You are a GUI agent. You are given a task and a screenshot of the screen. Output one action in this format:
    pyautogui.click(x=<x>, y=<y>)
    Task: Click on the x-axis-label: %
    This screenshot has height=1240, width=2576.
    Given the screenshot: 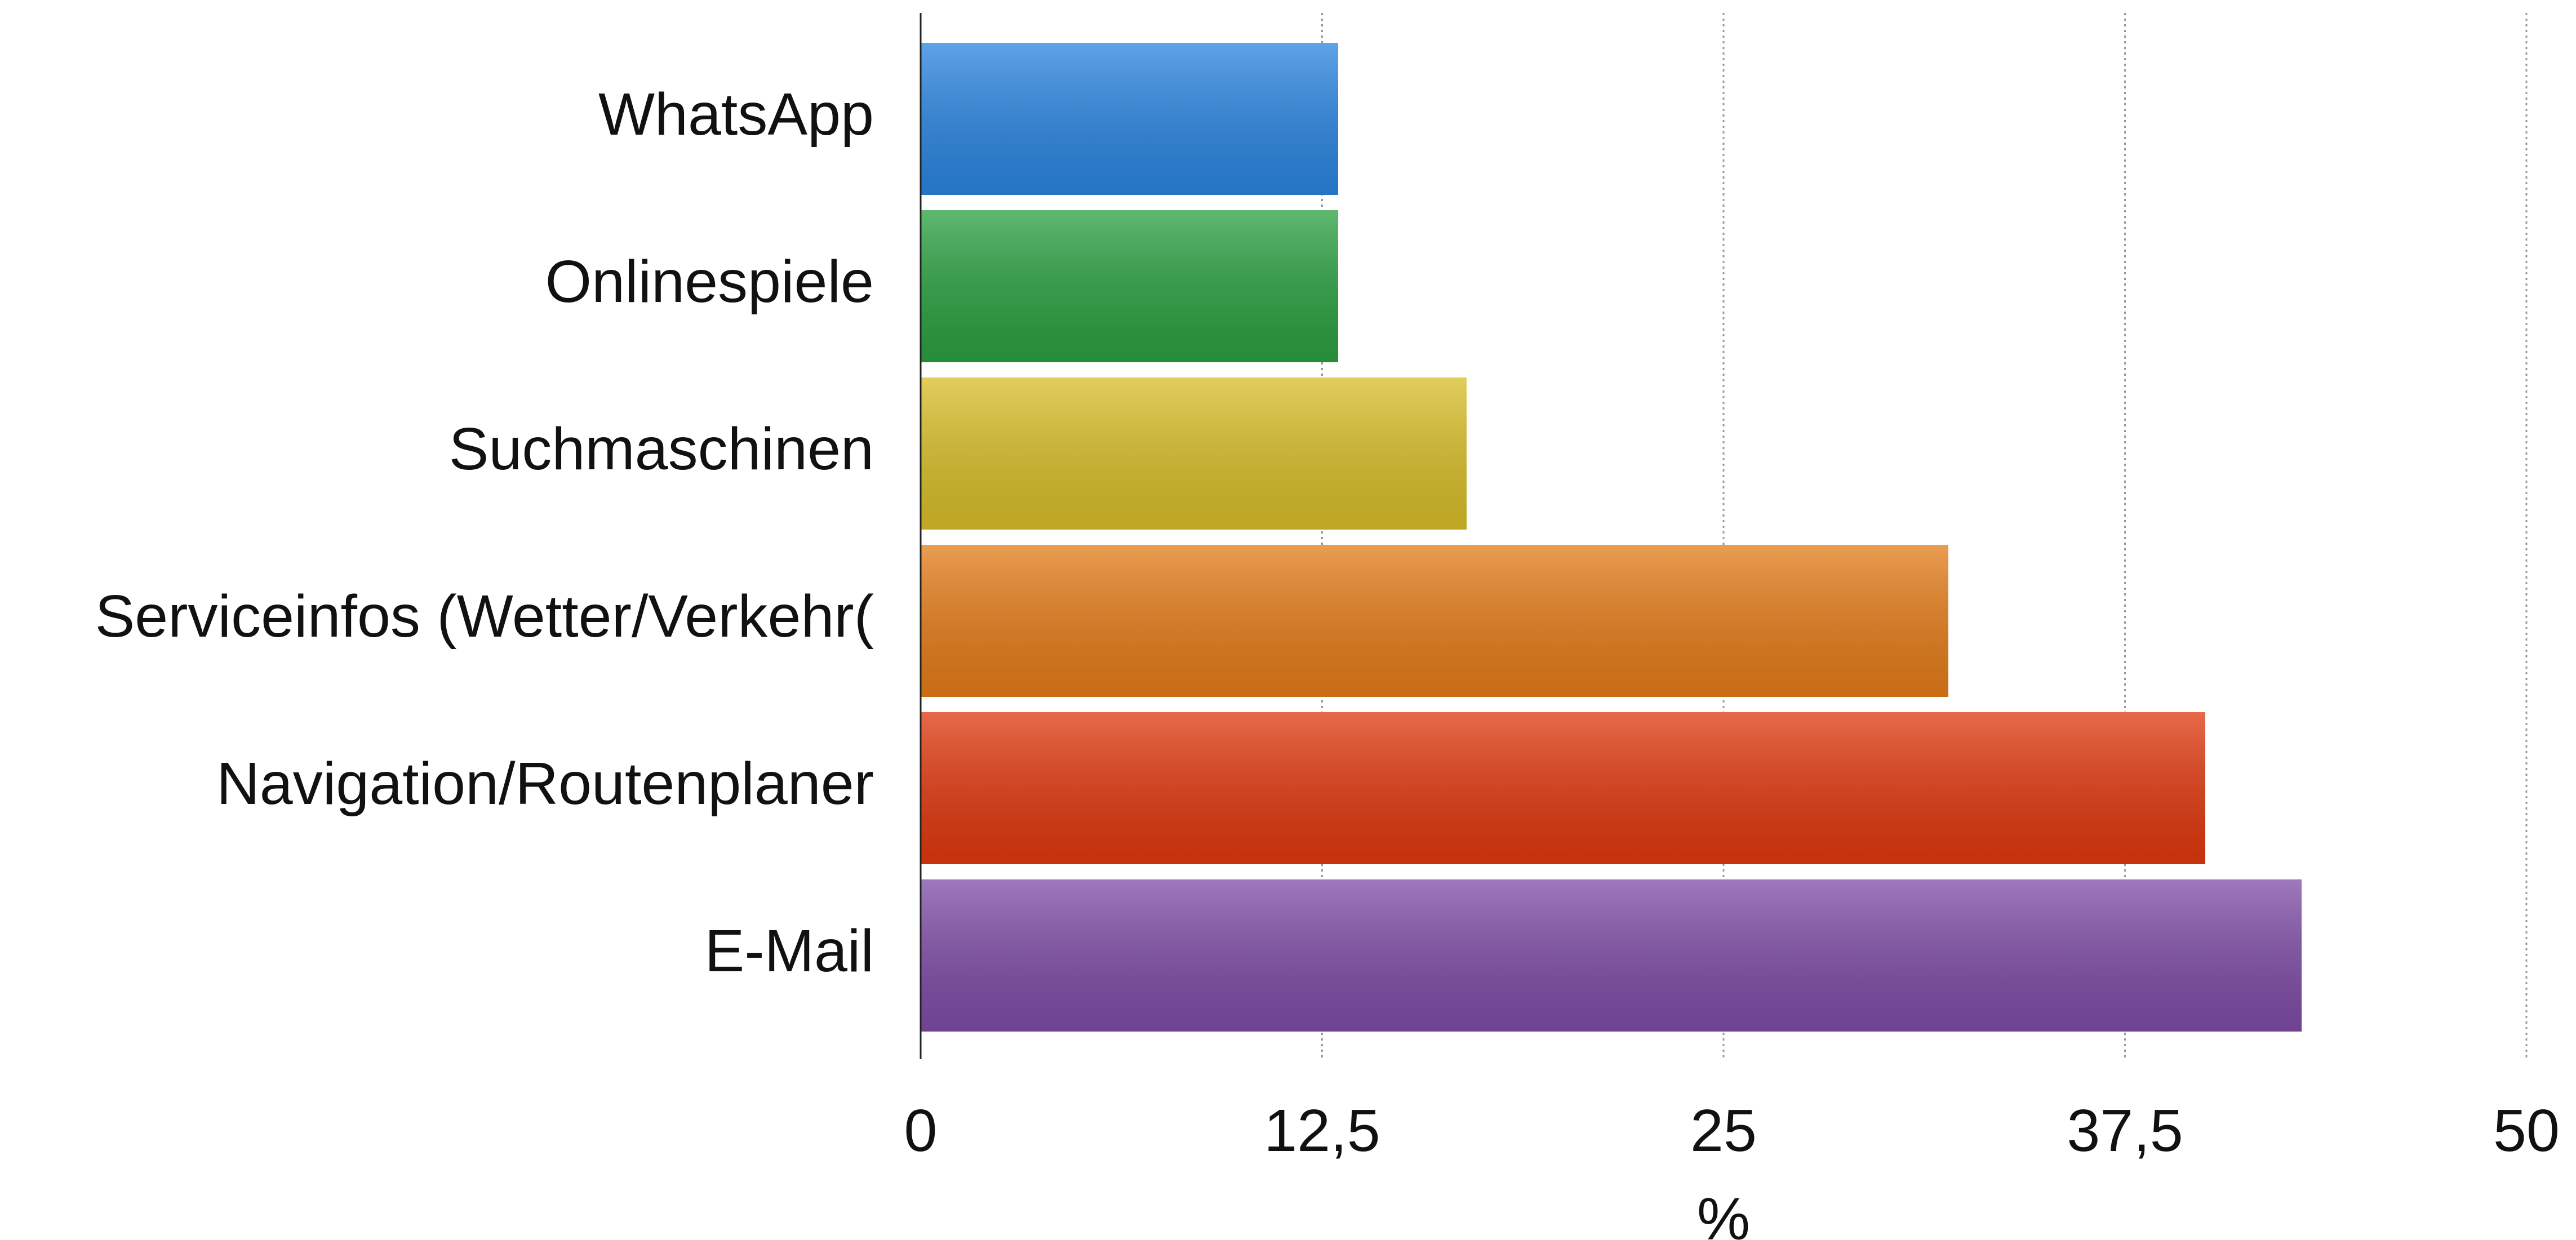 What is the action you would take?
    pyautogui.click(x=1723, y=1213)
    